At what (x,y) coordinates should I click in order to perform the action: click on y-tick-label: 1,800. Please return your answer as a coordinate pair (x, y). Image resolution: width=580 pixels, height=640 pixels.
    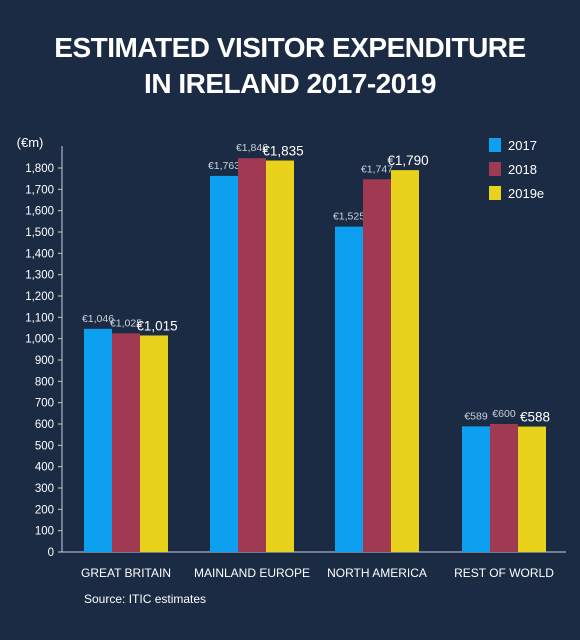
    Looking at the image, I should click on (39, 169).